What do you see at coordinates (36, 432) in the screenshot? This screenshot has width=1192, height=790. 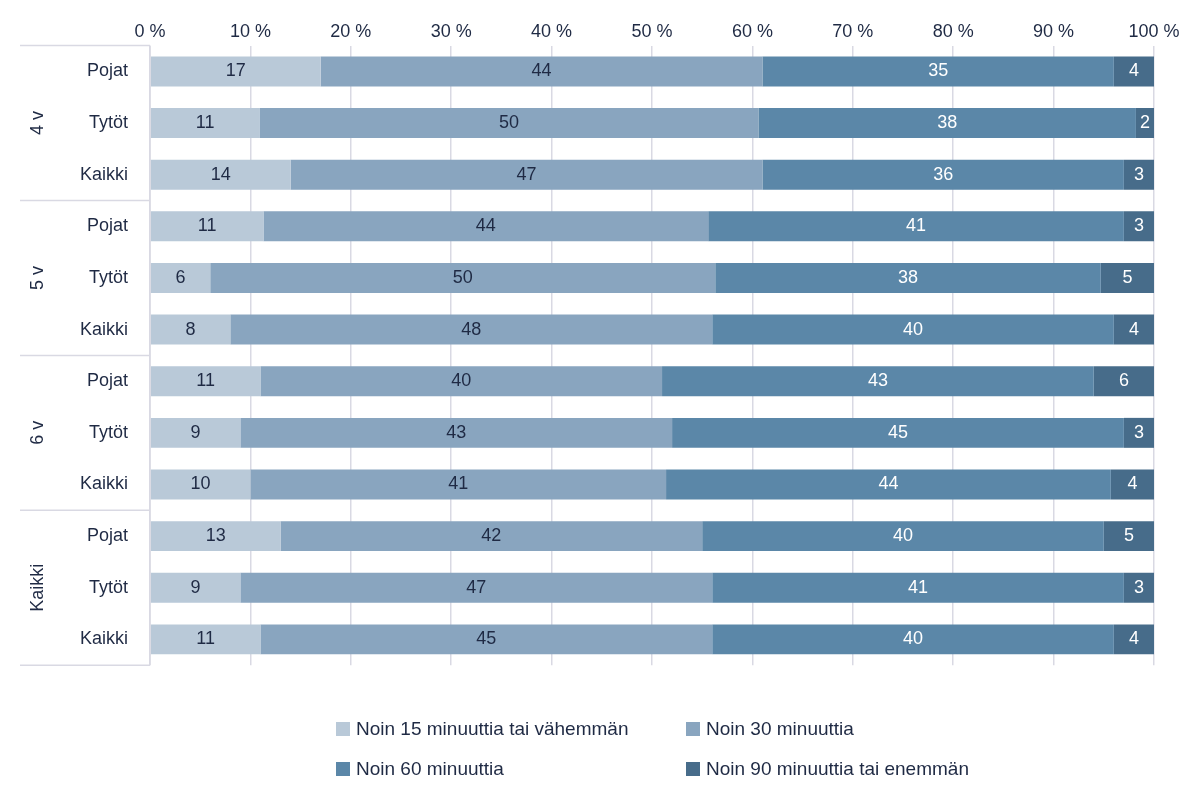 I see `text: 6 v` at bounding box center [36, 432].